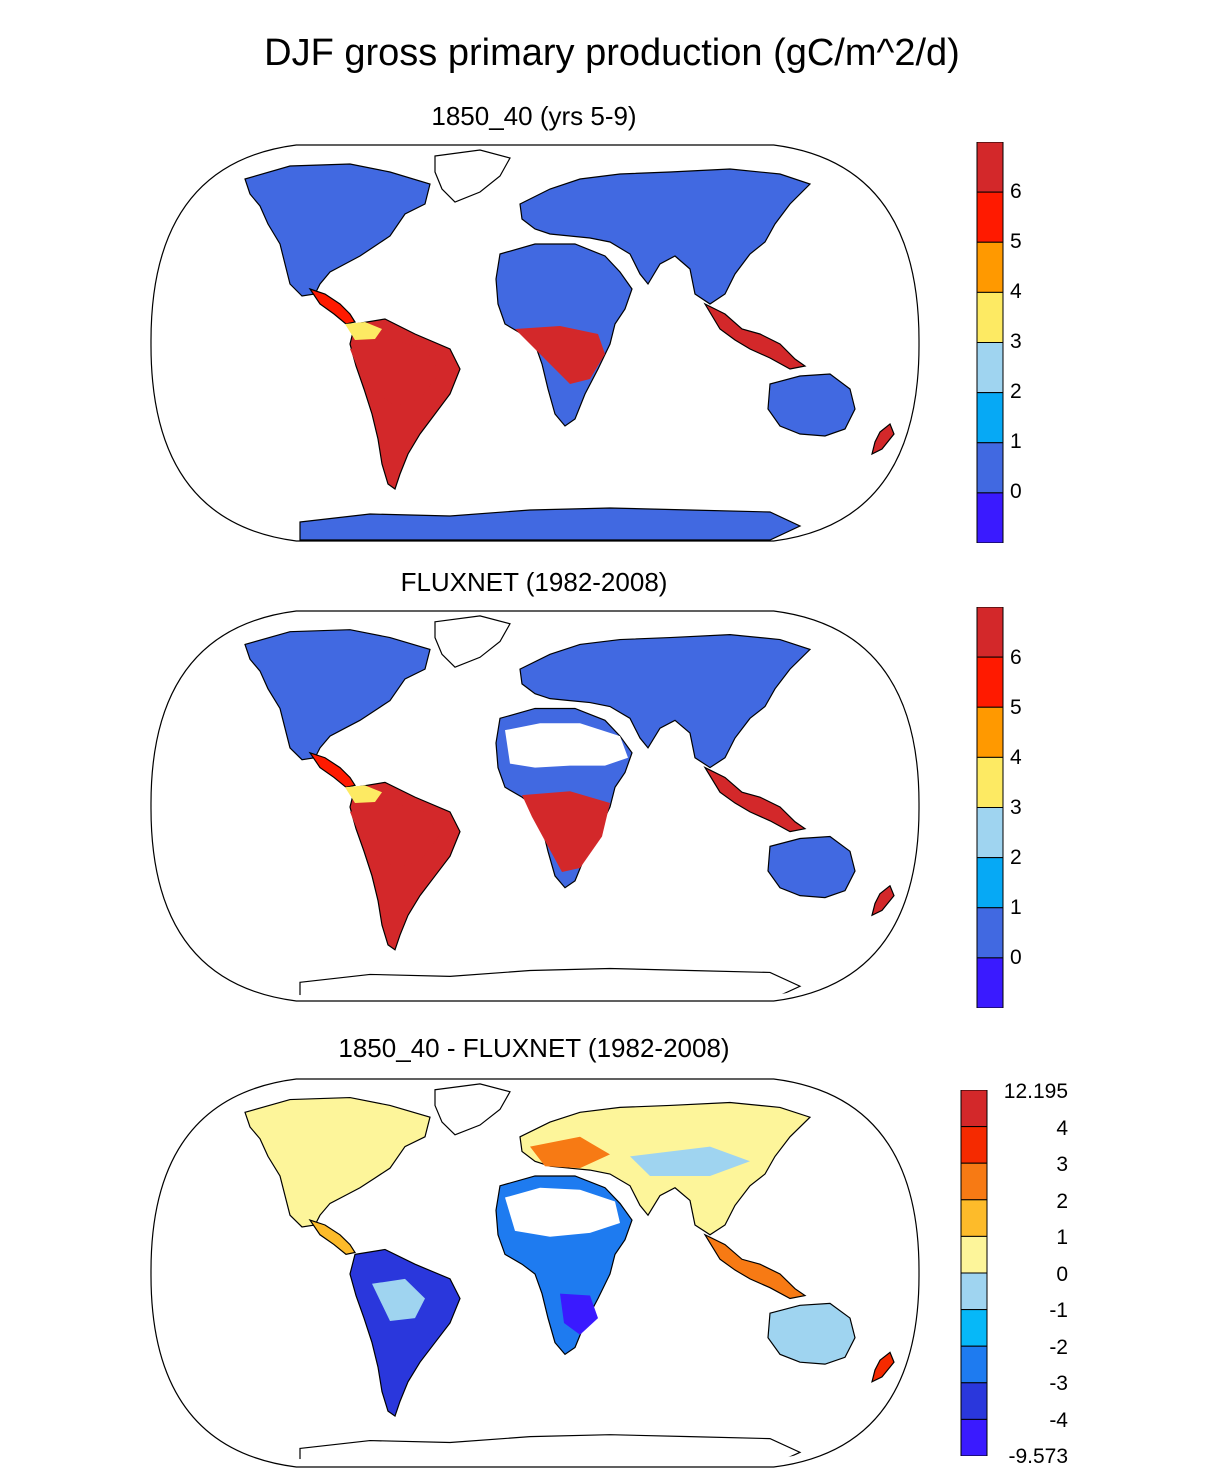 The width and height of the screenshot is (1224, 1470). Describe the element at coordinates (405, 1333) in the screenshot. I see `landmass-south-america` at that location.